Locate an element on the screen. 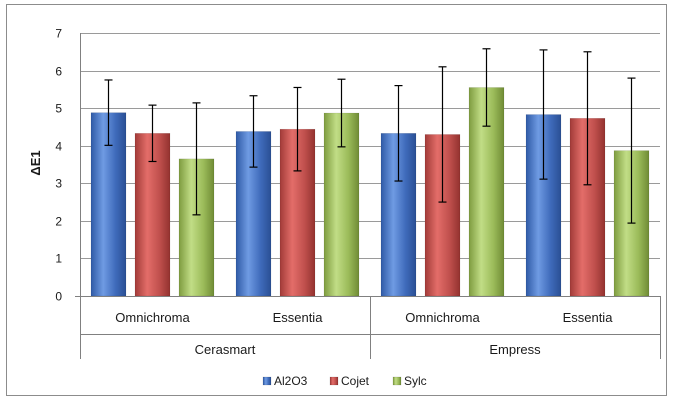 This screenshot has height=405, width=673. x-group-label: Cerasmart is located at coordinates (225, 349).